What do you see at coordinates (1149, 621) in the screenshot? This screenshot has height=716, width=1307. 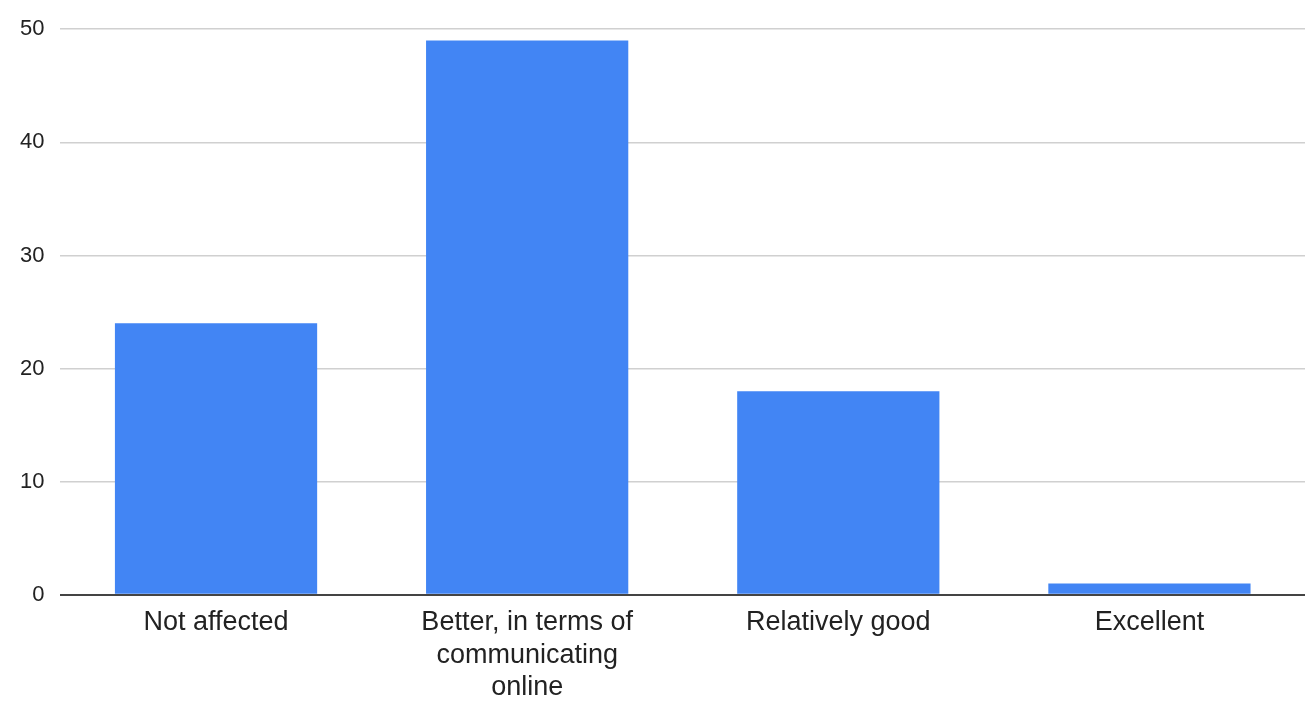 I see `x-tick-label: Excellent` at bounding box center [1149, 621].